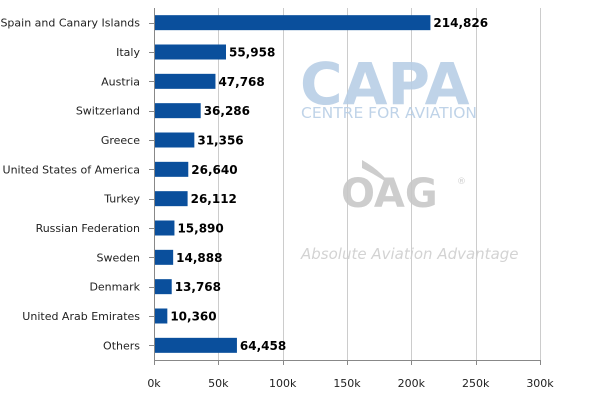 The width and height of the screenshot is (600, 400). Describe the element at coordinates (198, 287) in the screenshot. I see `data-label: 13,768` at that location.